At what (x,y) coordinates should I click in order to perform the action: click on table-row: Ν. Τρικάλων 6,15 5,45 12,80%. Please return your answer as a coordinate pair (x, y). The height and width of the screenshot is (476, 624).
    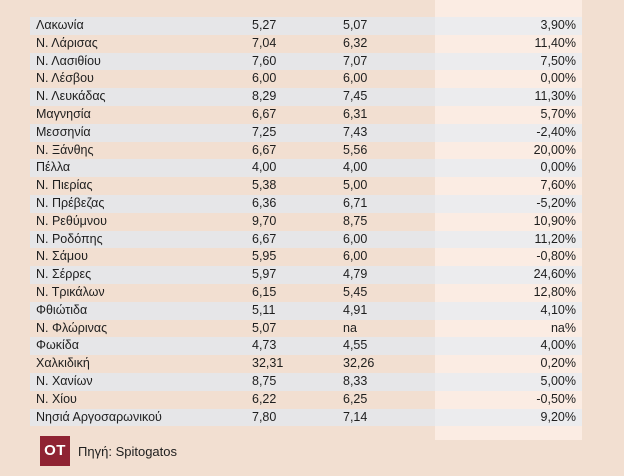
    Looking at the image, I should click on (306, 293).